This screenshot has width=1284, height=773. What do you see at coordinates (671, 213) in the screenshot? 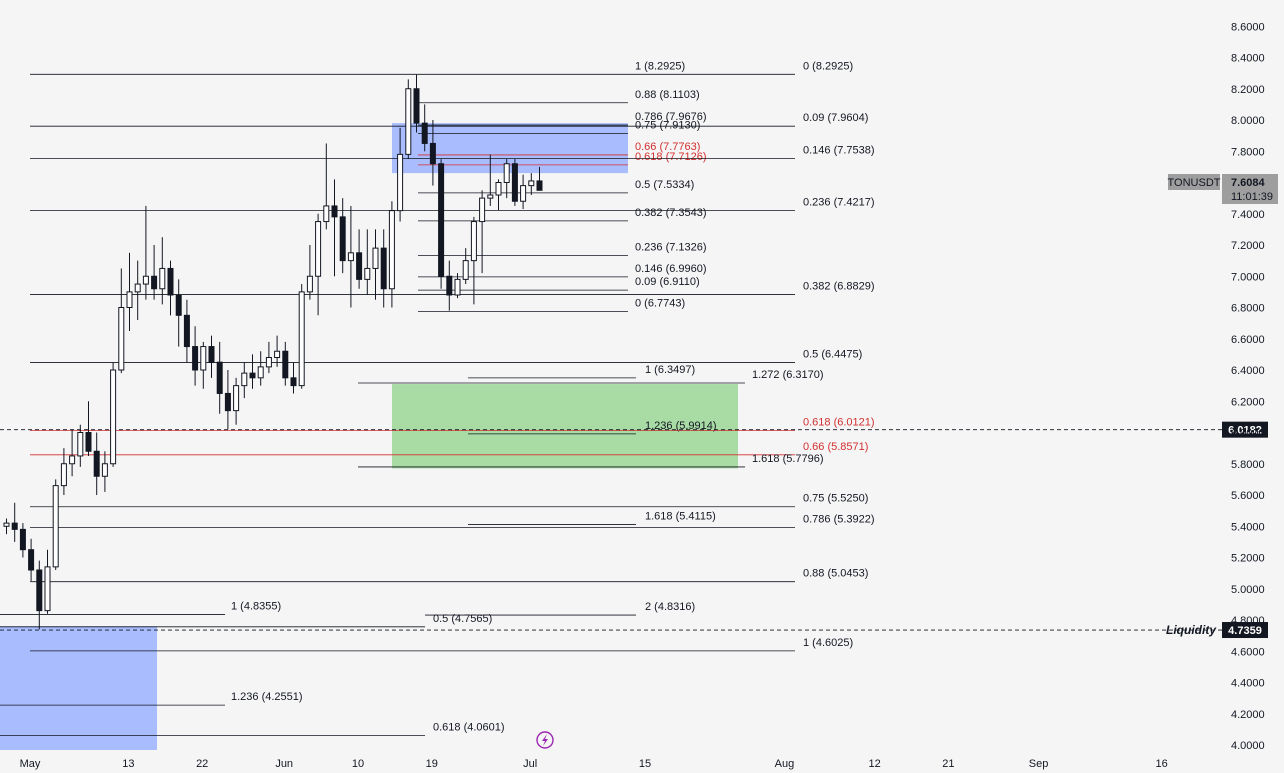
I see `fib-label: 0.382 (7.3543)` at bounding box center [671, 213].